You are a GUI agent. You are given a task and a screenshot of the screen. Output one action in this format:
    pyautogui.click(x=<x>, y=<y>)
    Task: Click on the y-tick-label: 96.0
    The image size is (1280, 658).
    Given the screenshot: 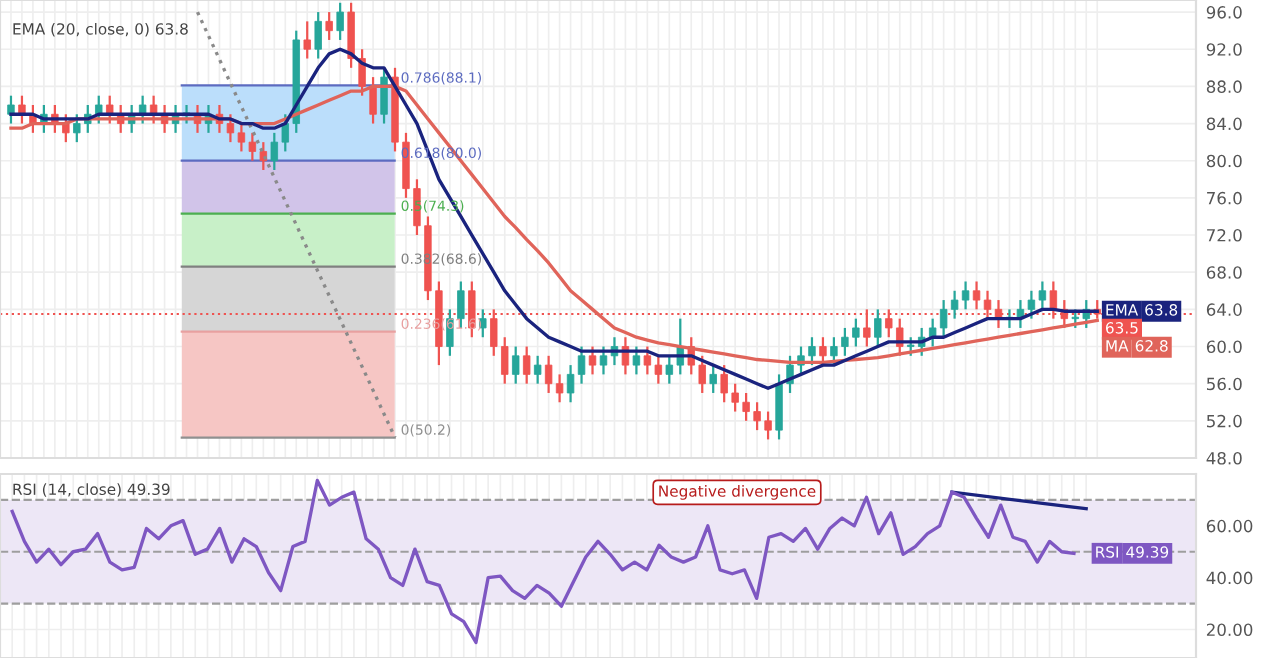 What is the action you would take?
    pyautogui.click(x=1224, y=12)
    